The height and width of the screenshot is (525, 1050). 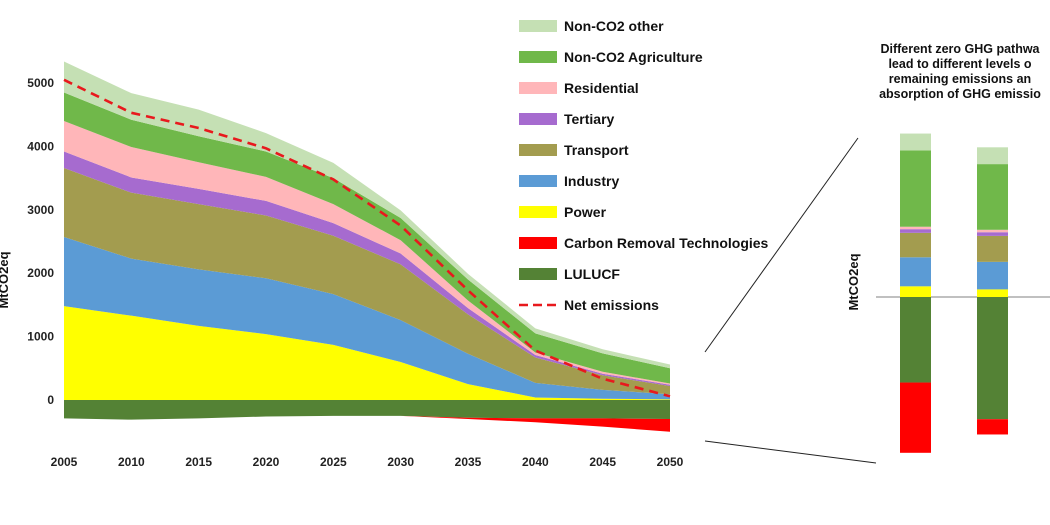 What do you see at coordinates (40, 210) in the screenshot?
I see `y-tick-label: 3000` at bounding box center [40, 210].